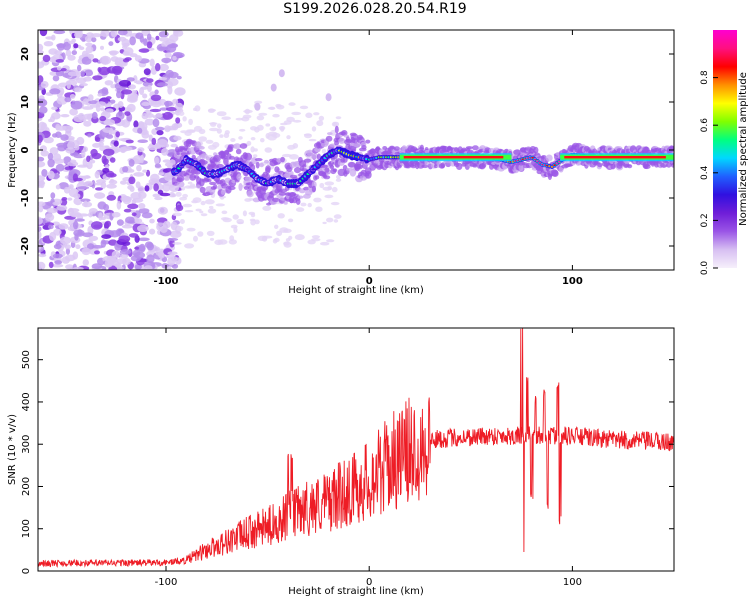  I want to click on x-tick-label: 100, so click(572, 281).